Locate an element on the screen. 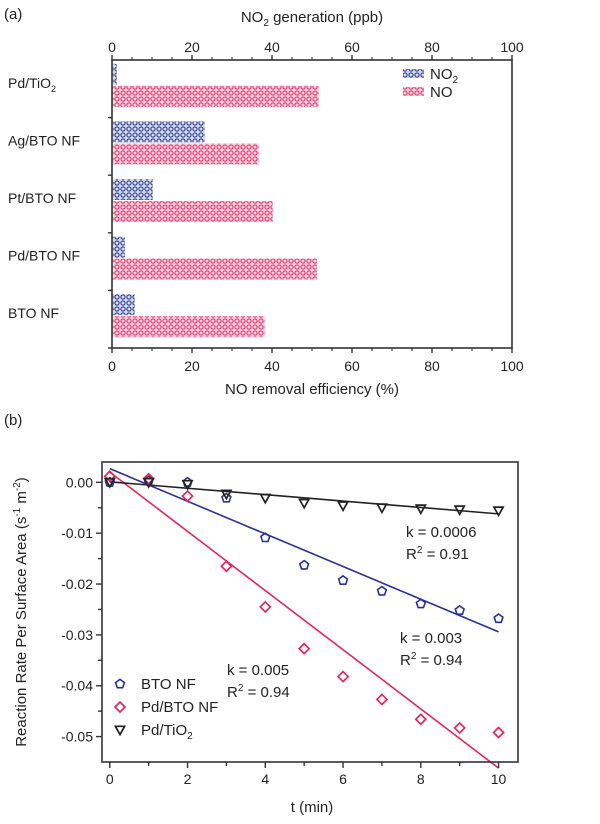 The width and height of the screenshot is (600, 824). category-labels: Pd/TiO2 Ag/BTO NF Pt/BTO NF Pd/BTO NF BTO NF is located at coordinates (44, 198).